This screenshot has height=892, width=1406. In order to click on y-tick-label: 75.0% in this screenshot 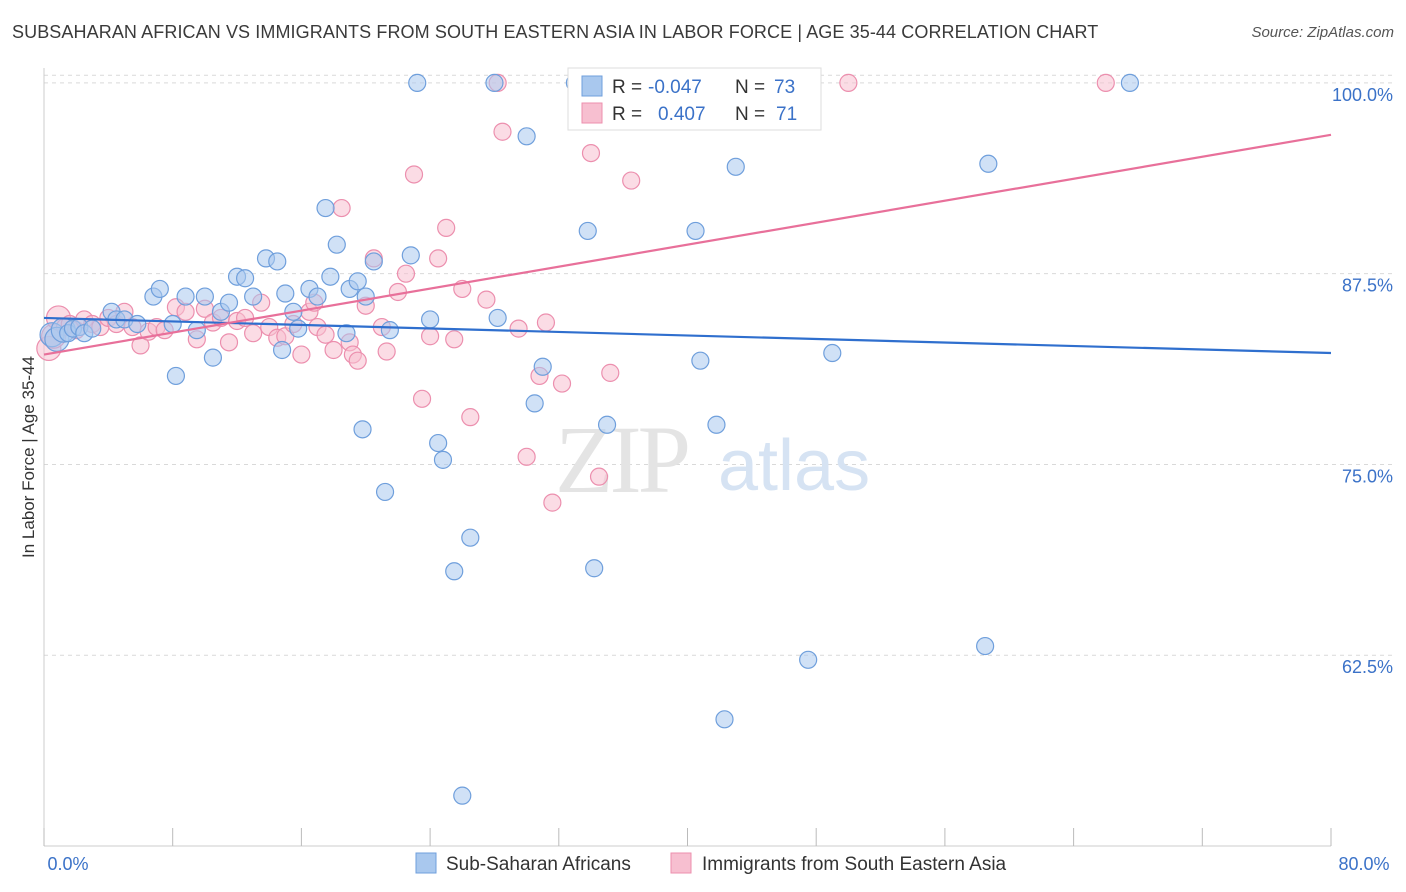, I will do `click(1367, 476)`.